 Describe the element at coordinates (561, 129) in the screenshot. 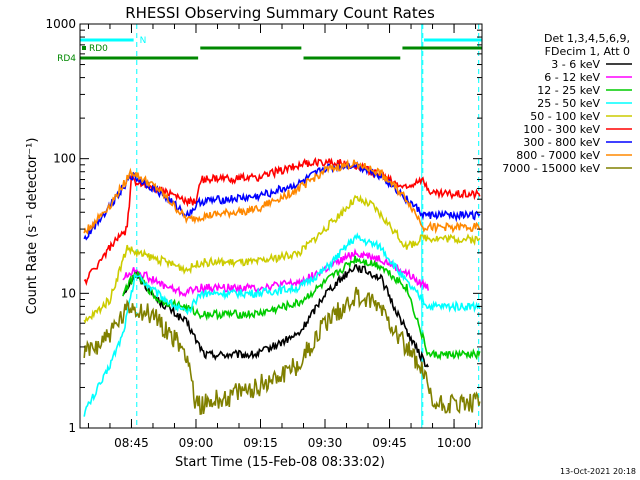

I see `legend-label: 100 - 300 keV` at that location.